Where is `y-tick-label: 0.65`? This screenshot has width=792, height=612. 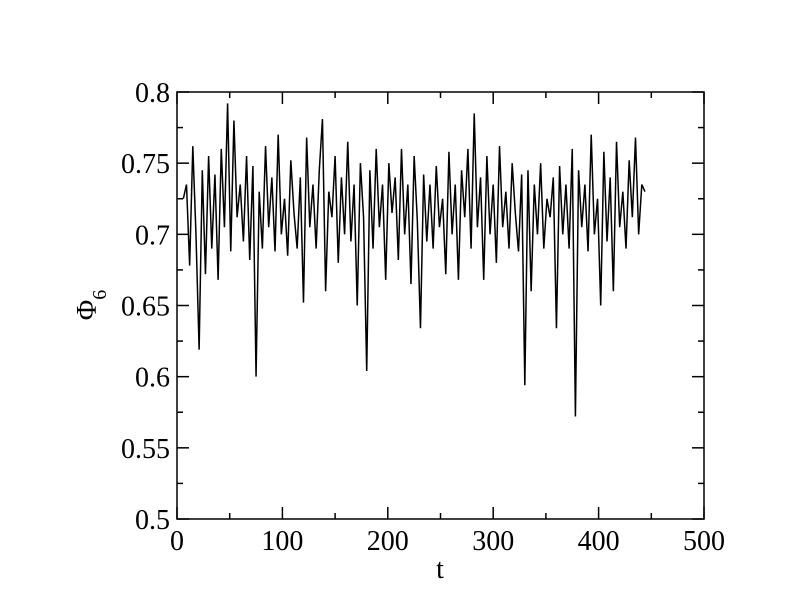
y-tick-label: 0.65 is located at coordinates (145, 307).